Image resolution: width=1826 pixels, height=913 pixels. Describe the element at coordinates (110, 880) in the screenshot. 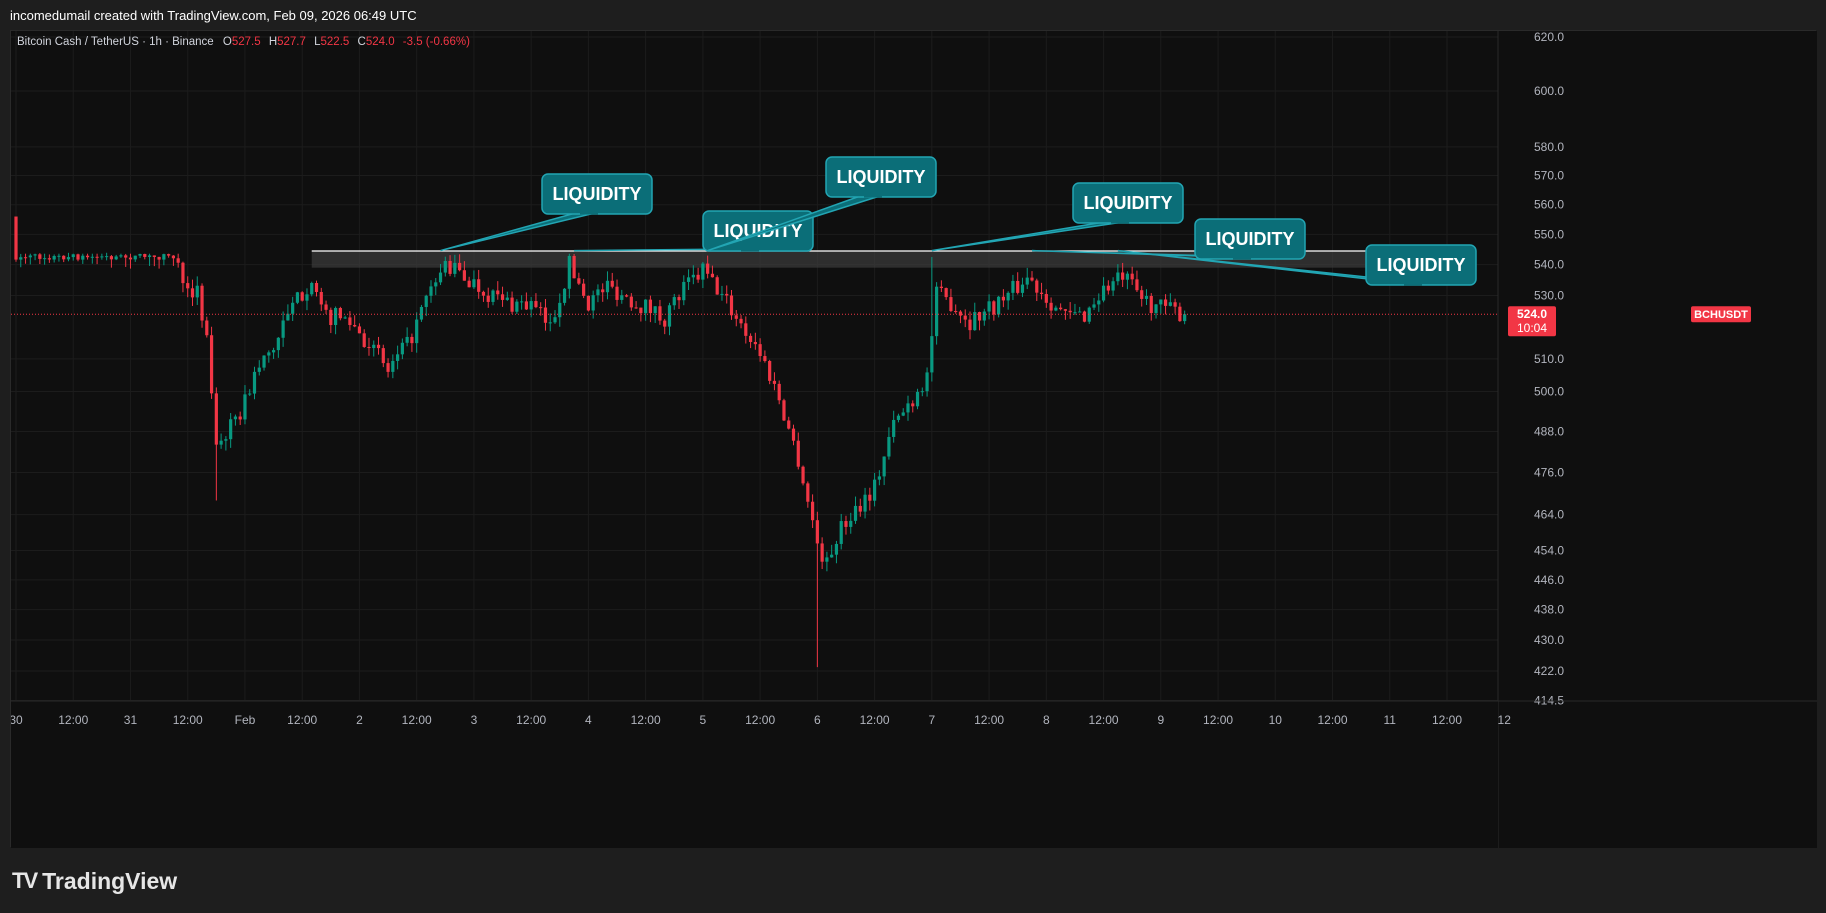

I see `tradingview-brand: TradingView` at that location.